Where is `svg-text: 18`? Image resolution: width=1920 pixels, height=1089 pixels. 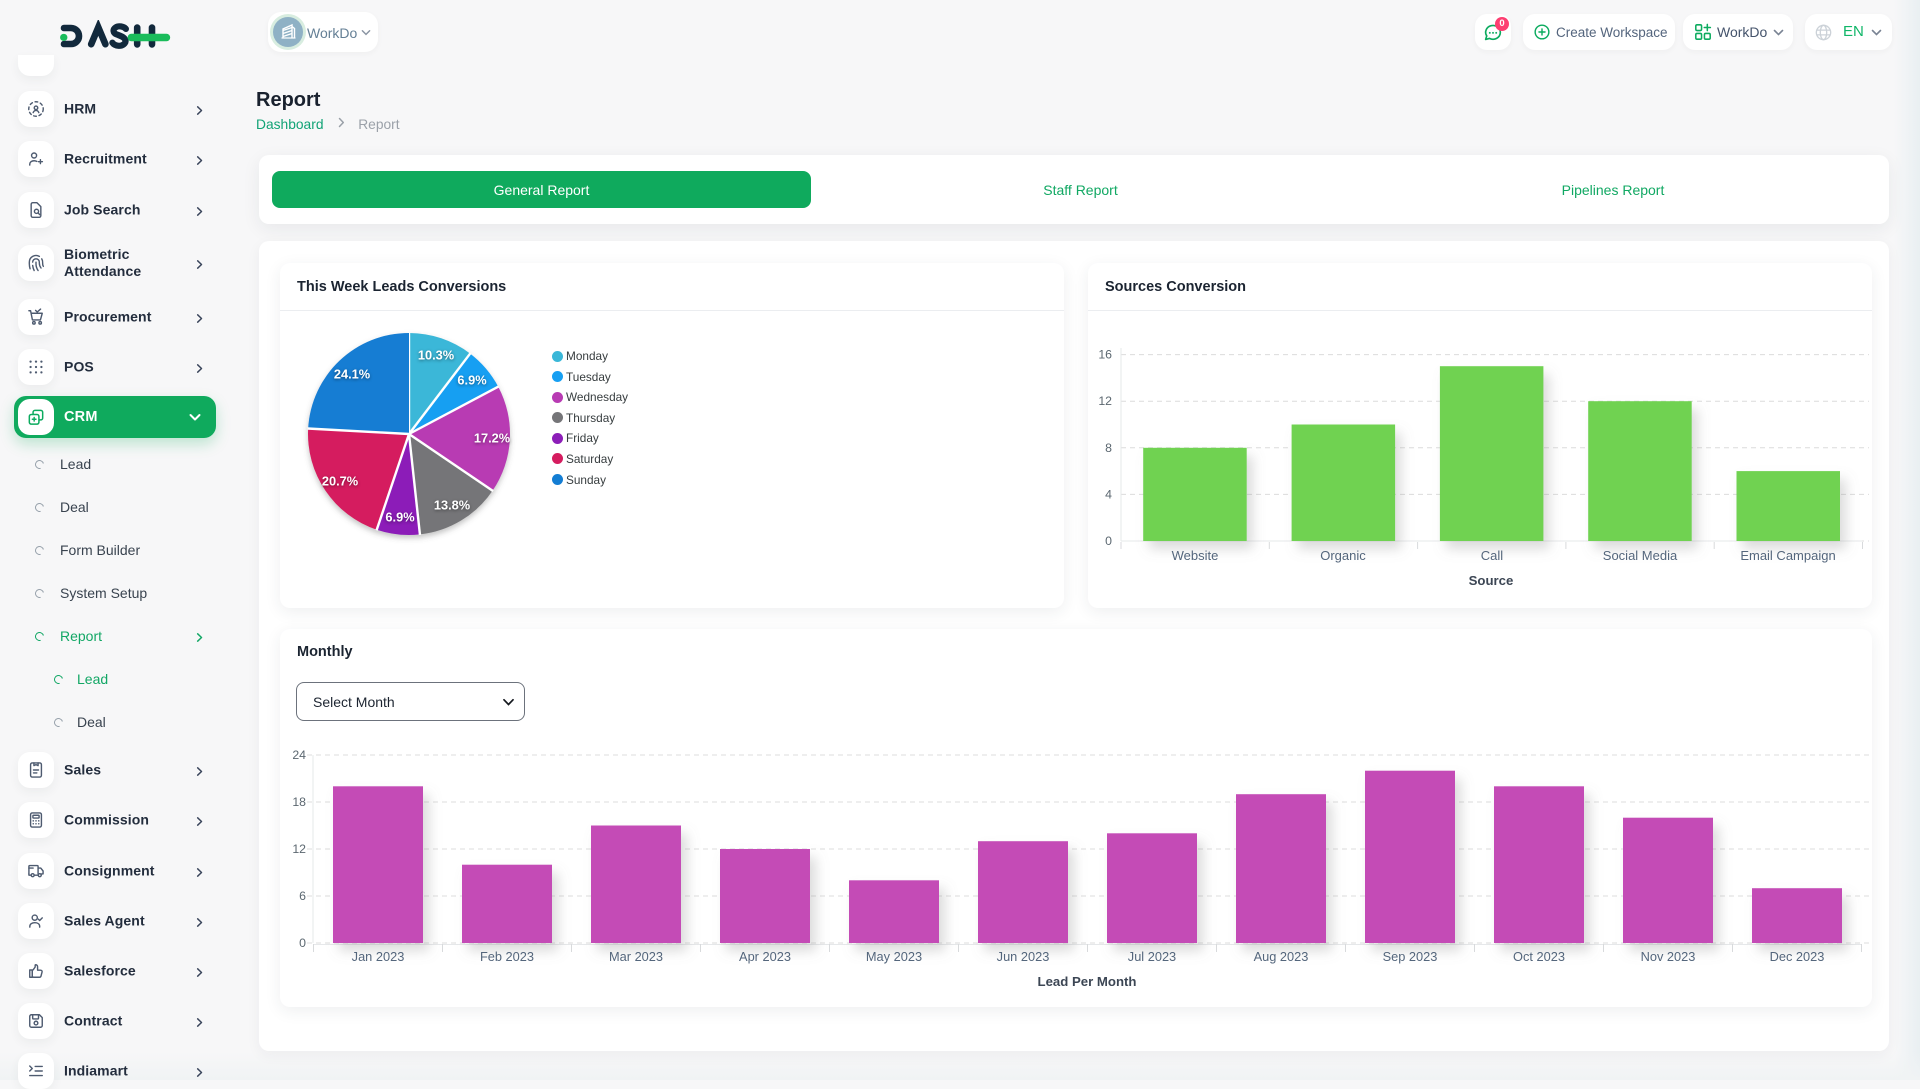 svg-text: 18 is located at coordinates (299, 802).